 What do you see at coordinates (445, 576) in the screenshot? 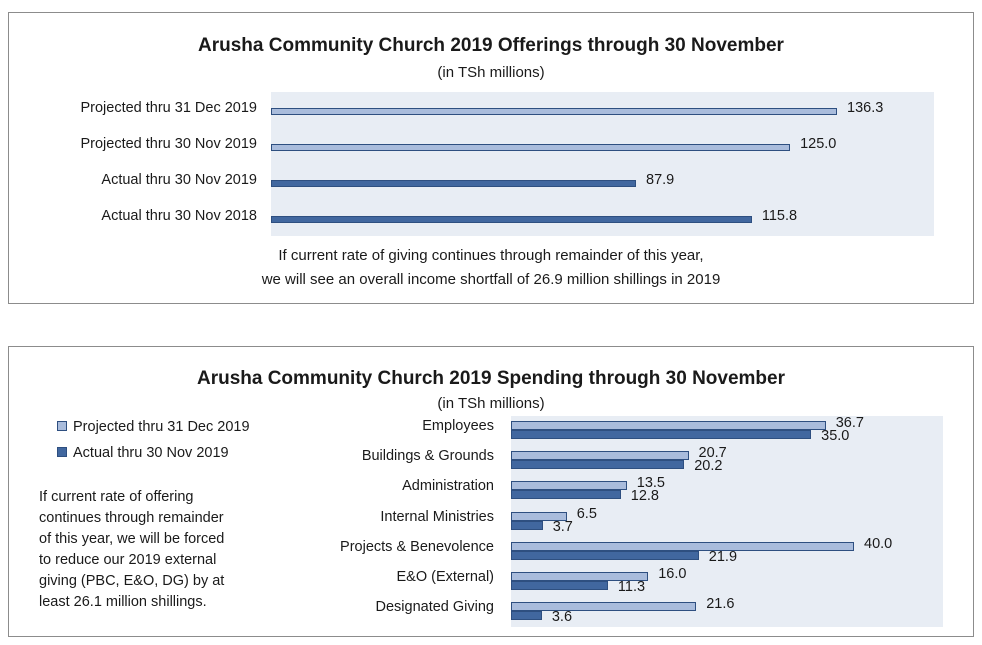
I see `category-label-eando-external: E&O (External)` at bounding box center [445, 576].